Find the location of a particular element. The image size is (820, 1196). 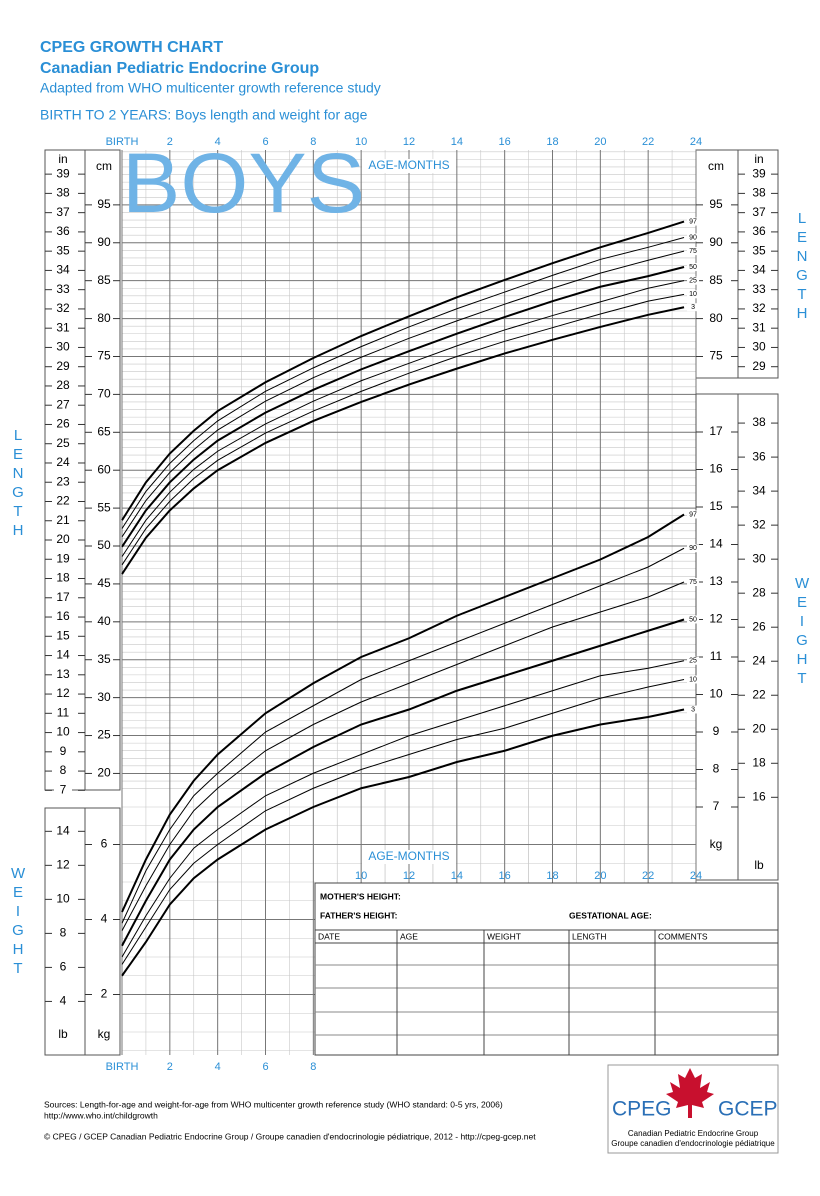

y-tick-label: 60 is located at coordinates (104, 469).